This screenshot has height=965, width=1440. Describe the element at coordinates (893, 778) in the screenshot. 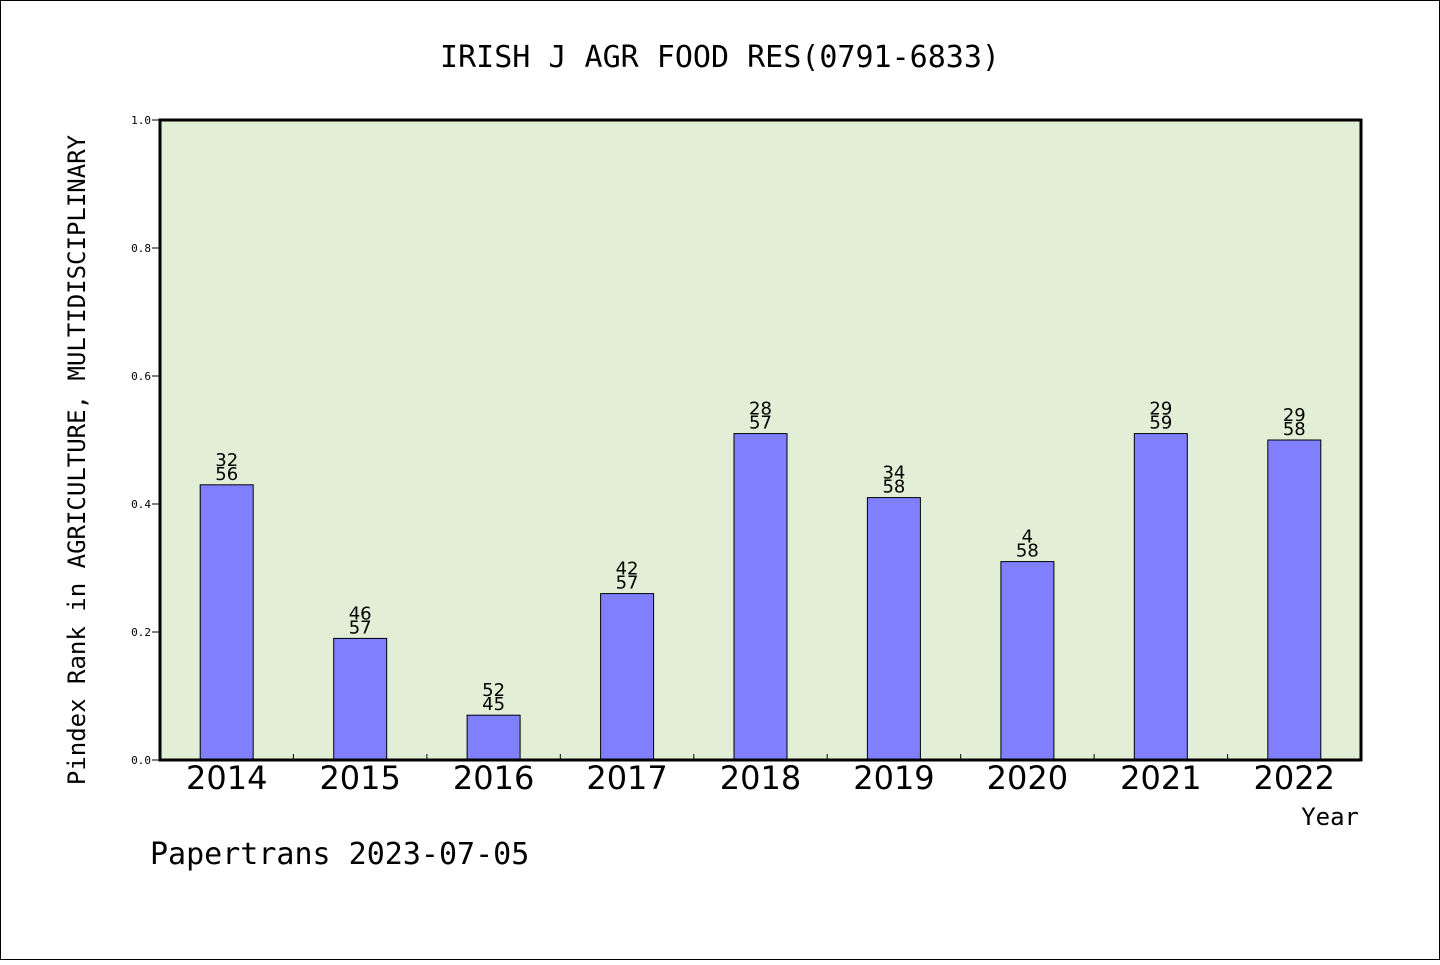

I see `x-tick-label-2019: 2019` at that location.